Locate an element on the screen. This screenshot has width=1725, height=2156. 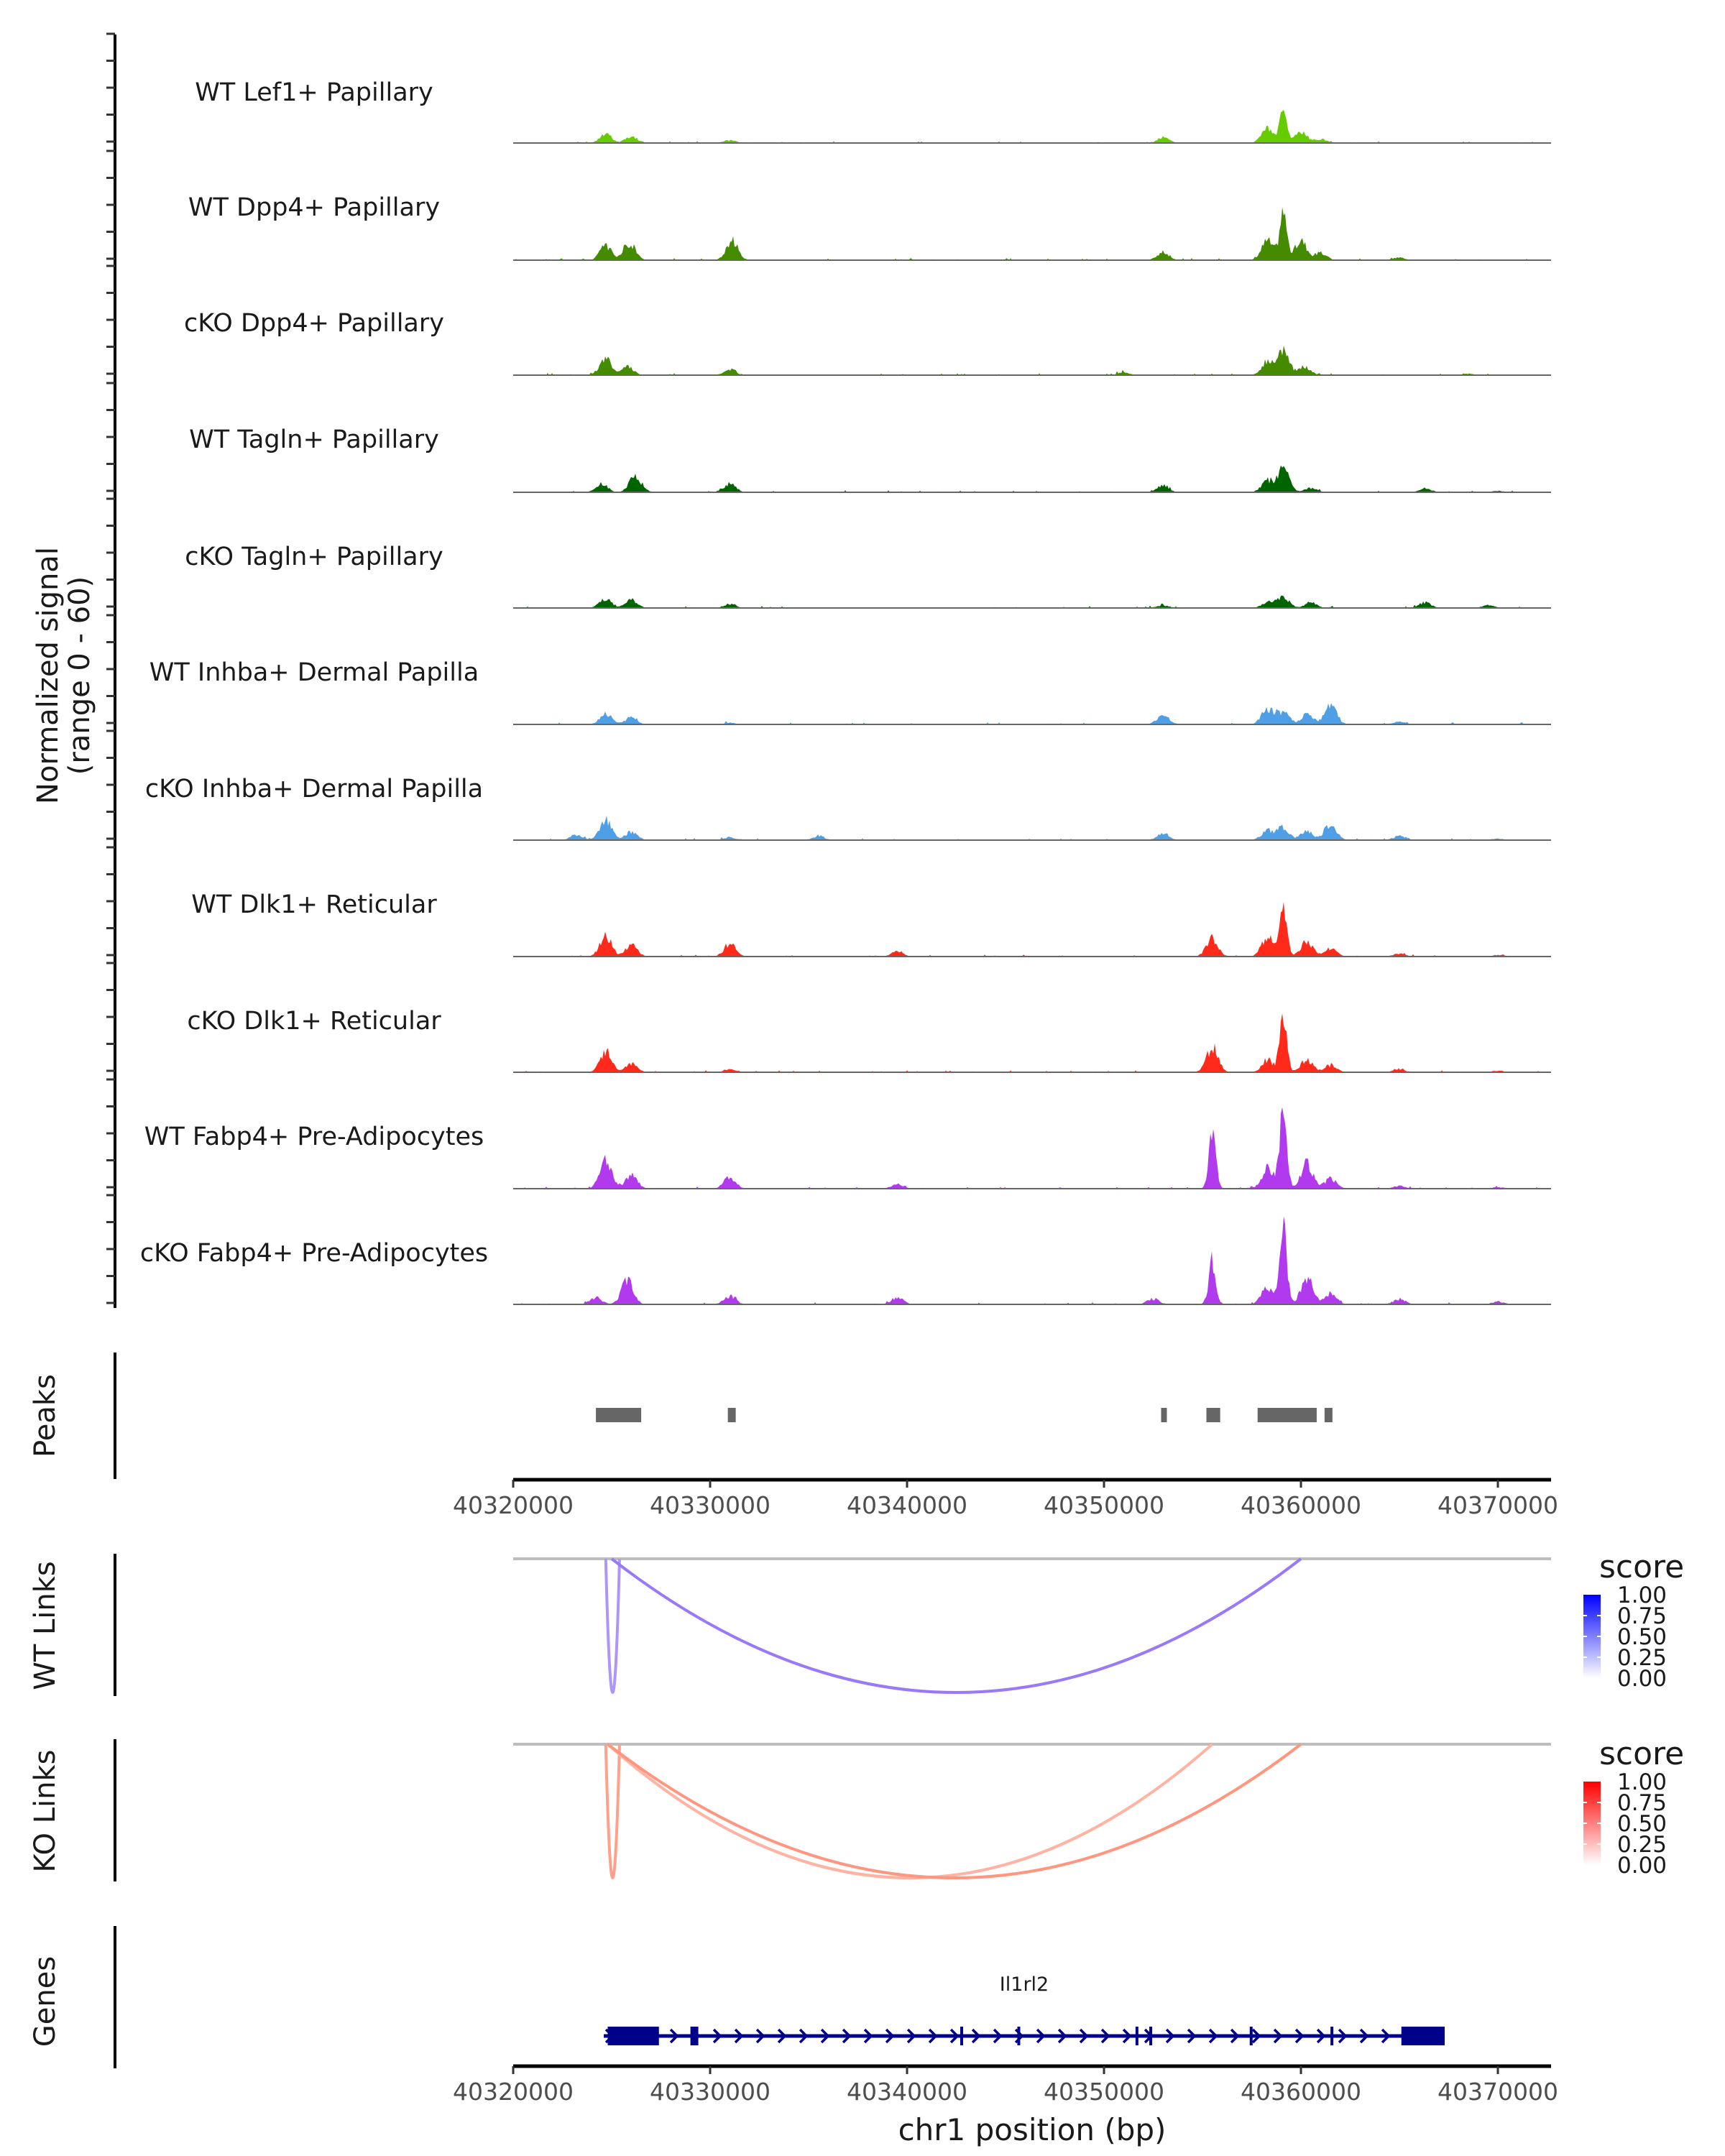
track-label: cKO Tagln+ Papillary is located at coordinates (314, 557).